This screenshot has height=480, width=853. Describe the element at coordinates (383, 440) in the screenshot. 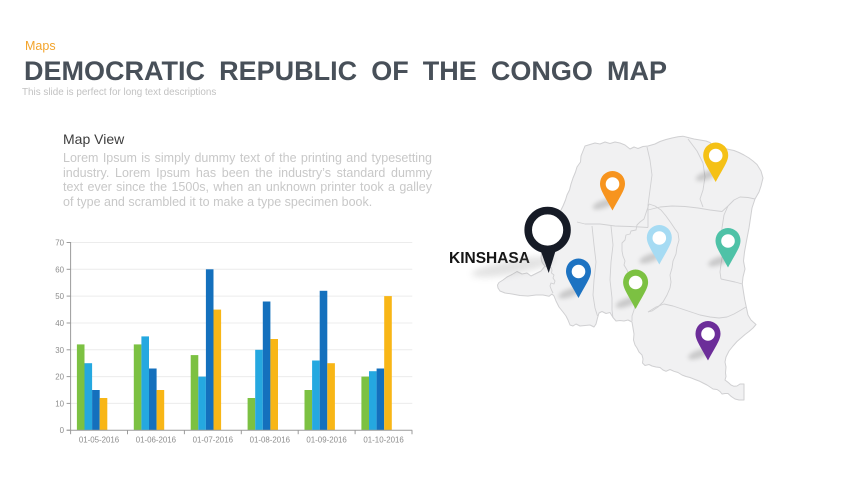

I see `svg-text: 01-10-2016` at that location.